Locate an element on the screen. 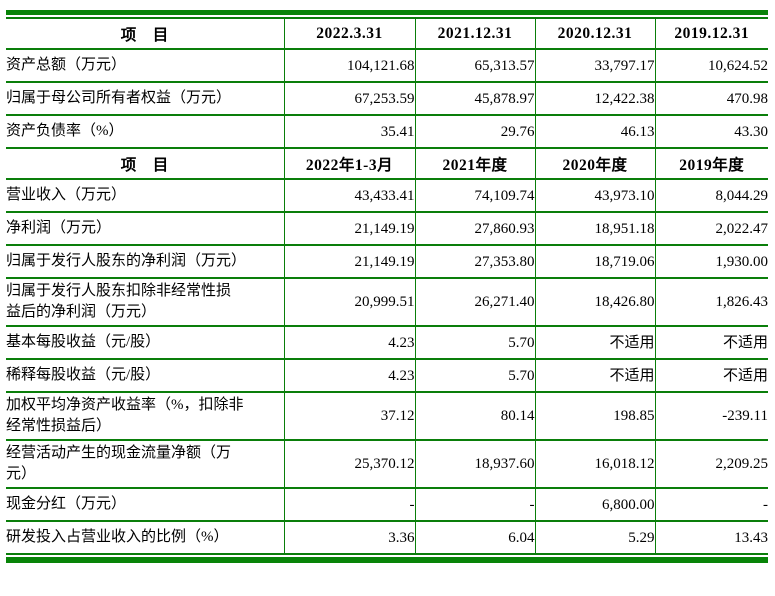 This screenshot has height=596, width=775. income-header-row: 项 目 2022年1-3月 2021年度 2020年度 2019年度 is located at coordinates (387, 163).